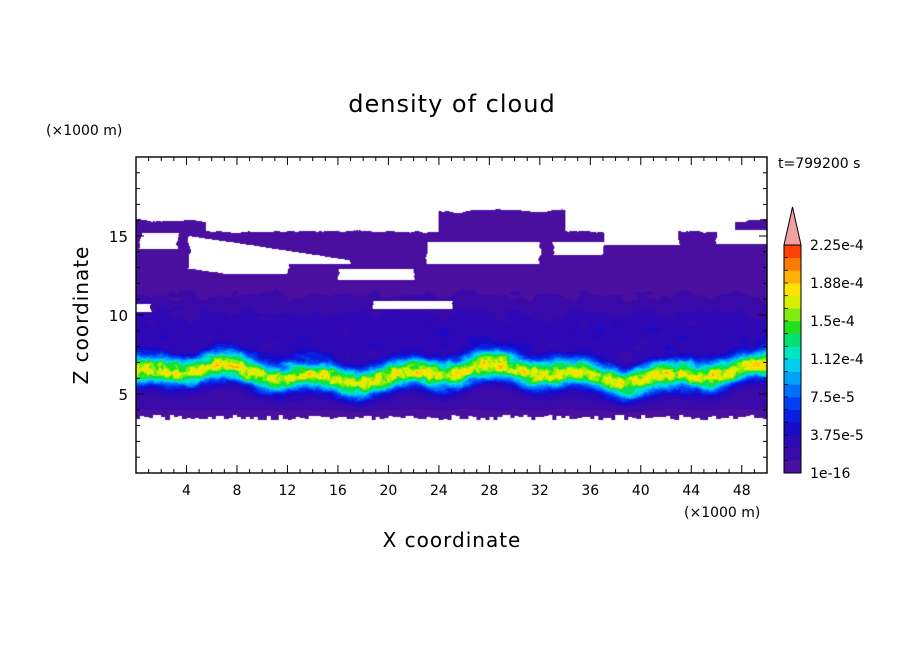 The image size is (904, 654). I want to click on colorbar-label: 1.88e-4, so click(837, 284).